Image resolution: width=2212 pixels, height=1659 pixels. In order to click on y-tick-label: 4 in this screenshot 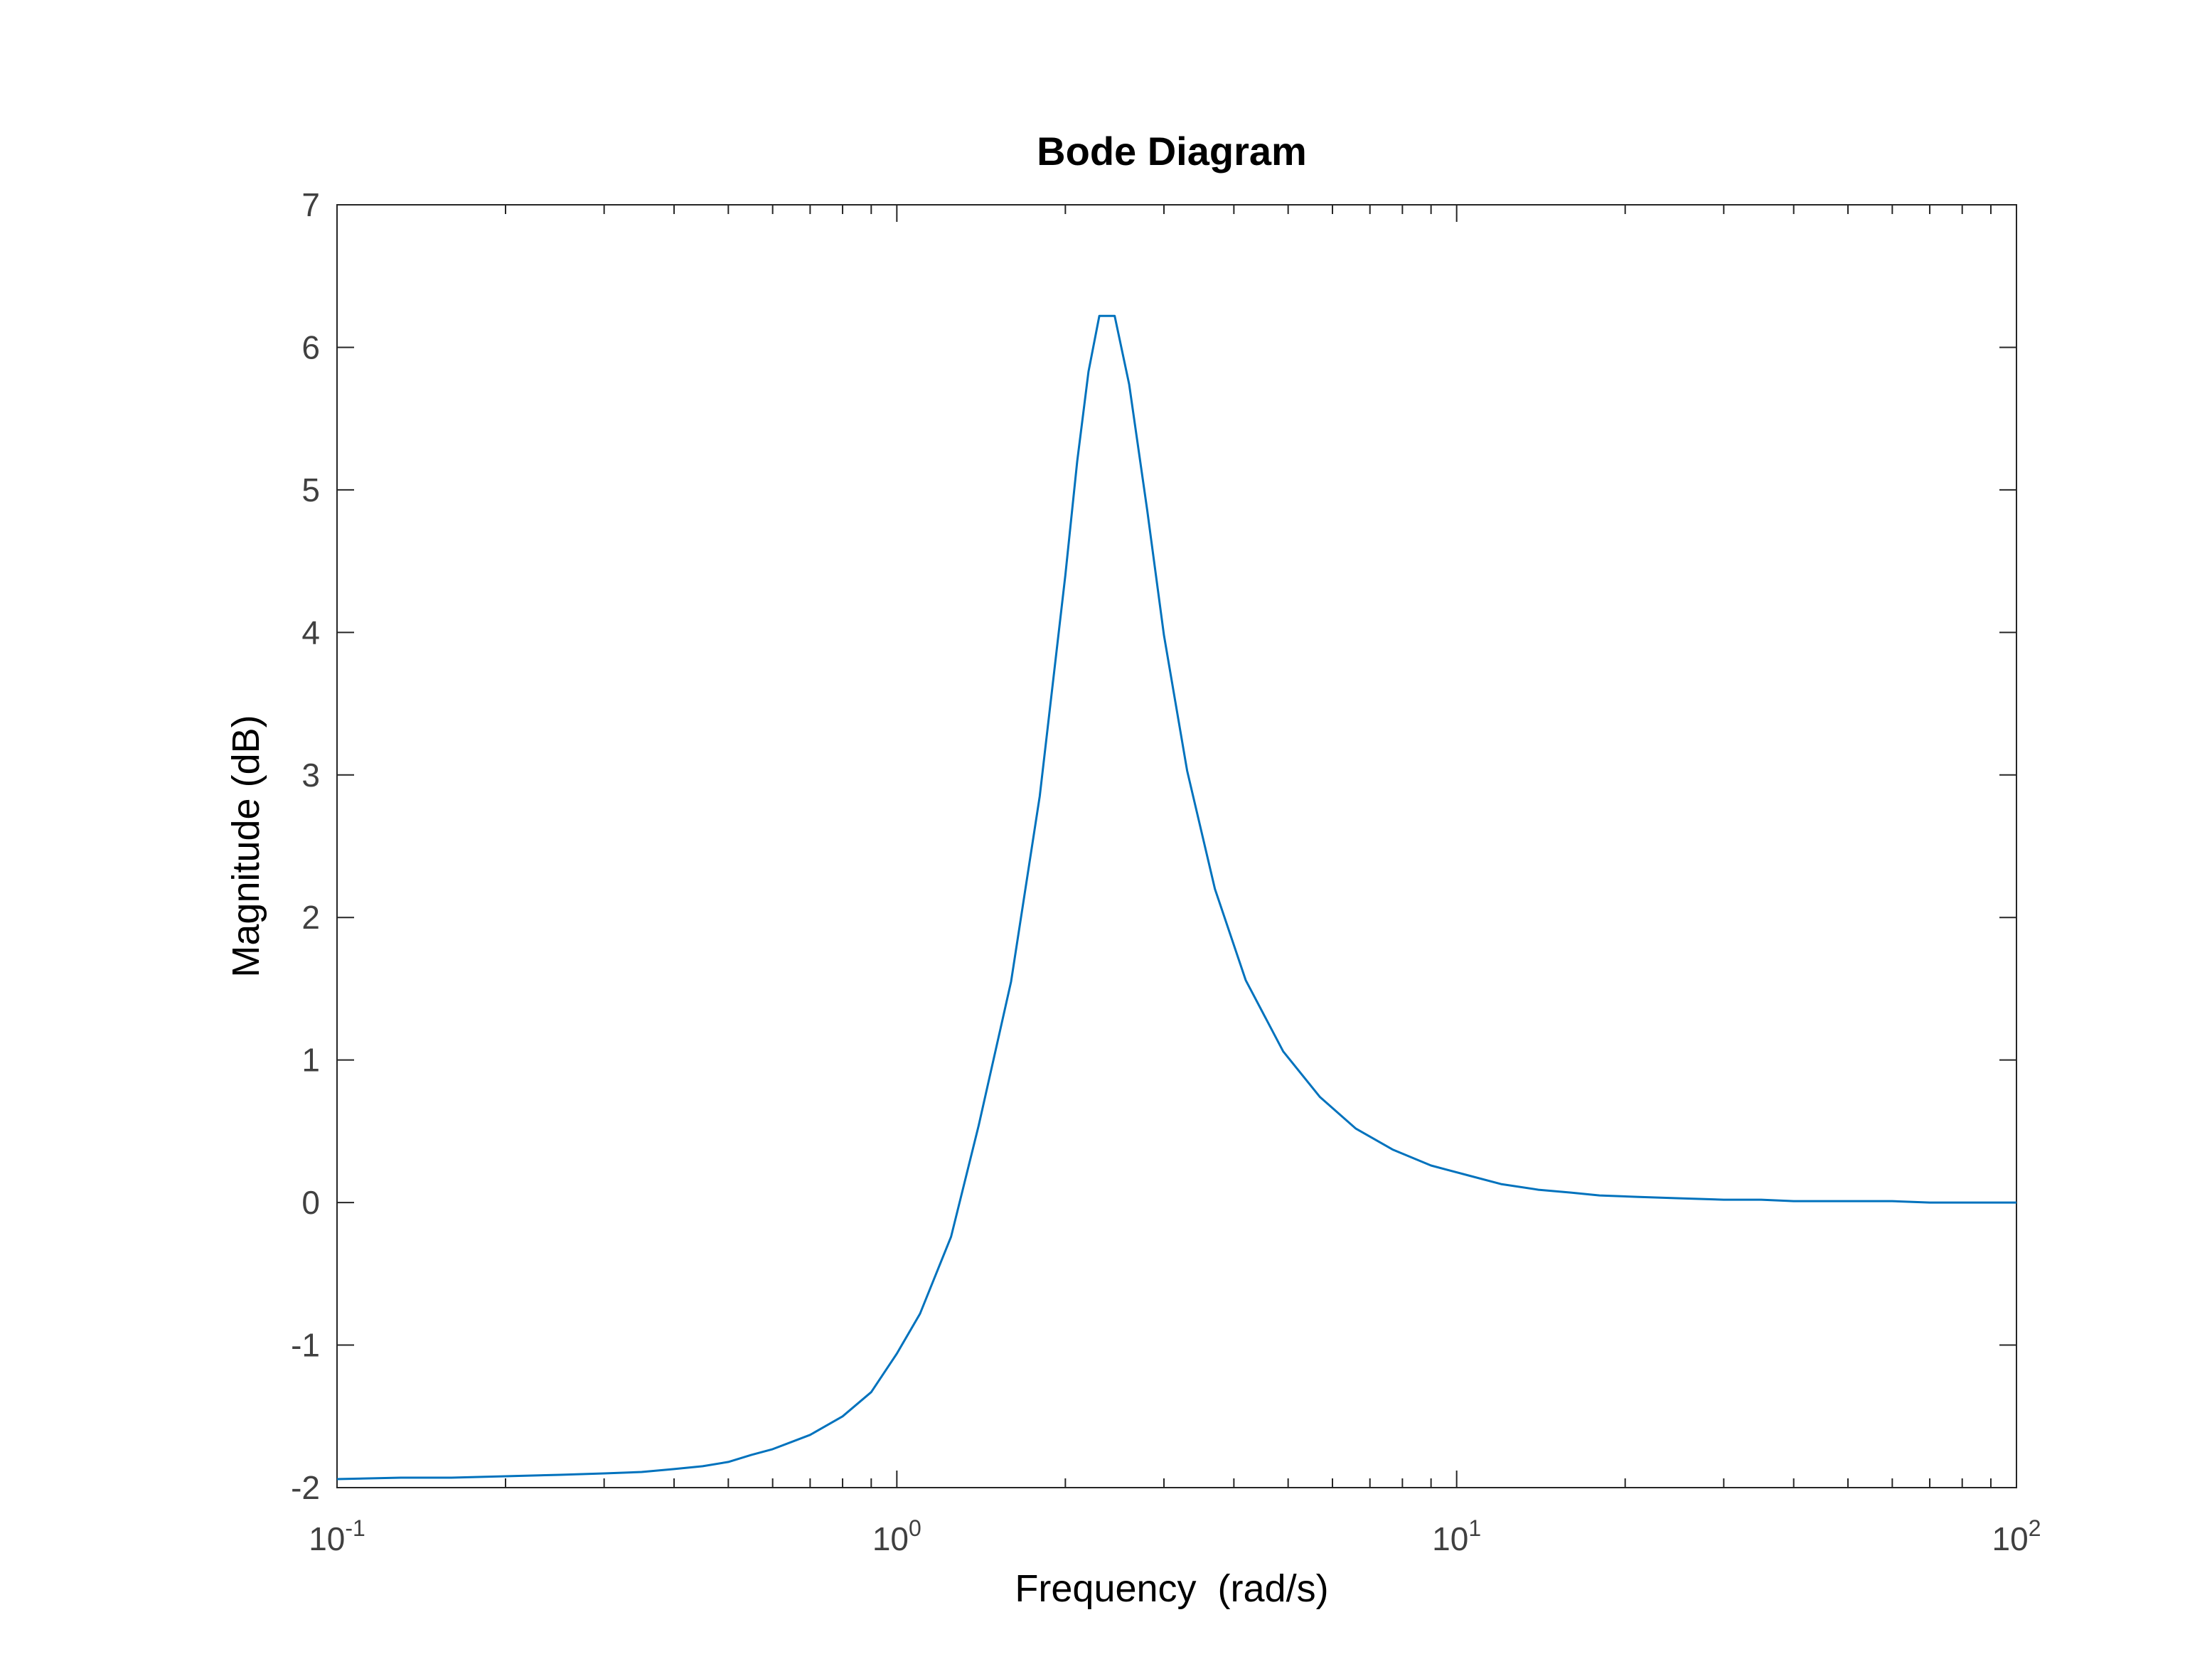, I will do `click(310, 632)`.